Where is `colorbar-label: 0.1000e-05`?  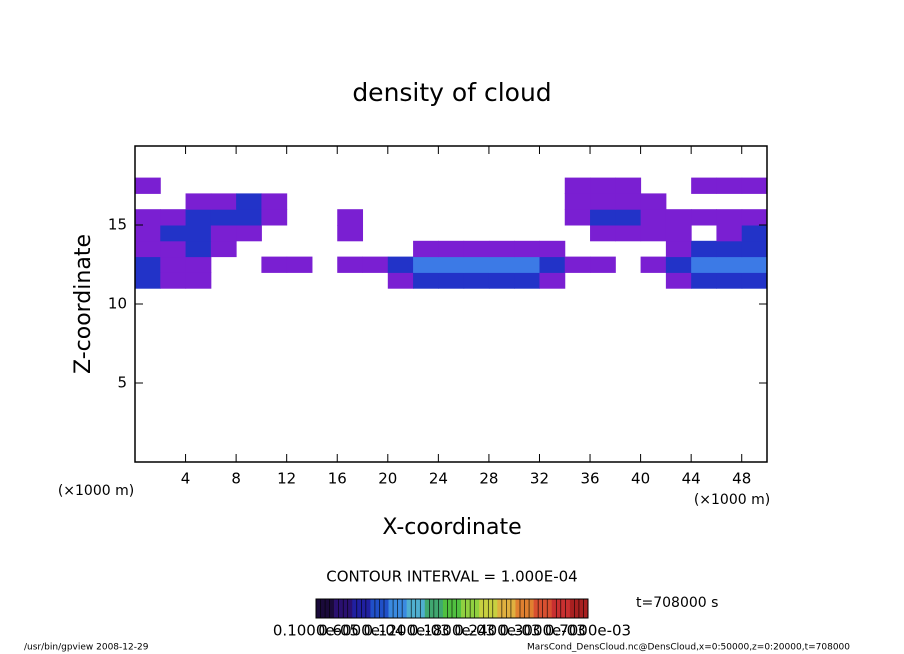
colorbar-label: 0.1000e-05 is located at coordinates (316, 631).